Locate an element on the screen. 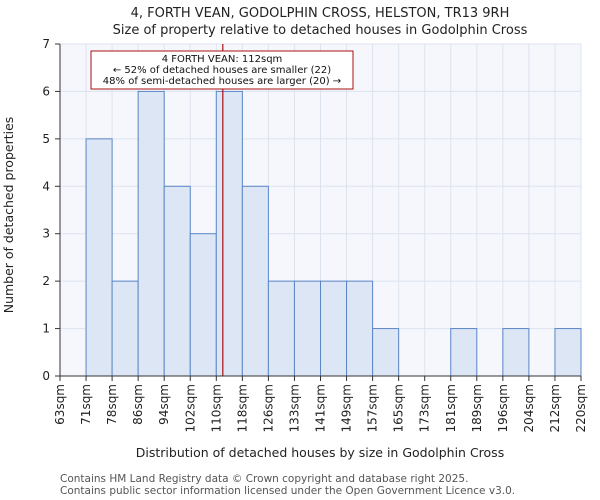  x-tick-label: 141sqm is located at coordinates (321, 408).